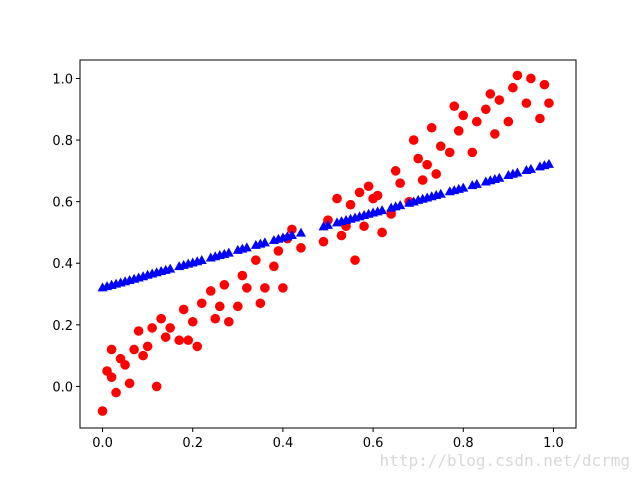 The height and width of the screenshot is (480, 640). Describe the element at coordinates (283, 443) in the screenshot. I see `x-tick-label: 0.4` at that location.